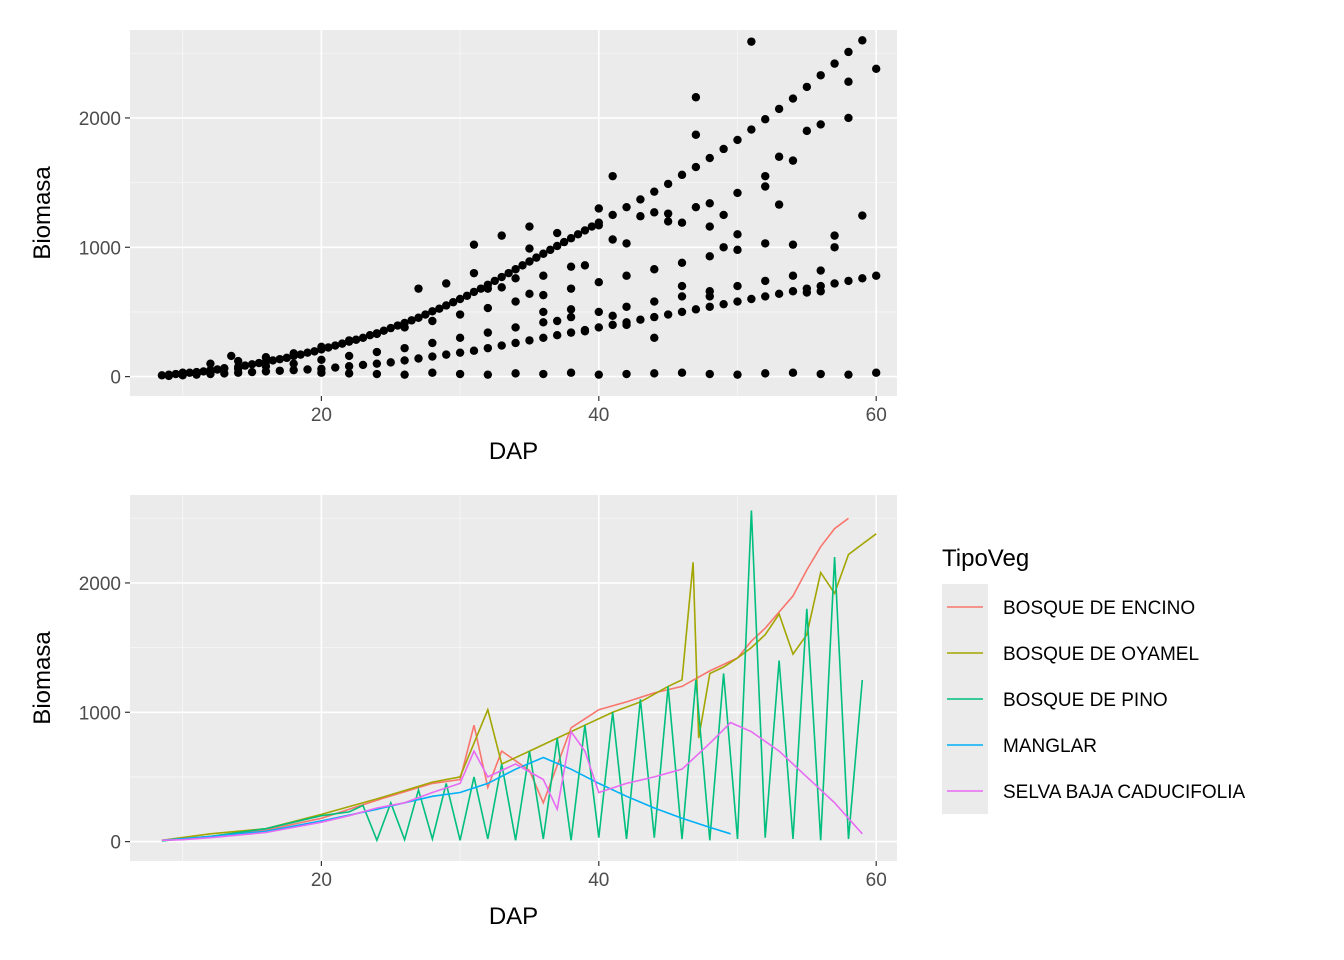  I want to click on x-tick-label: 60, so click(876, 880).